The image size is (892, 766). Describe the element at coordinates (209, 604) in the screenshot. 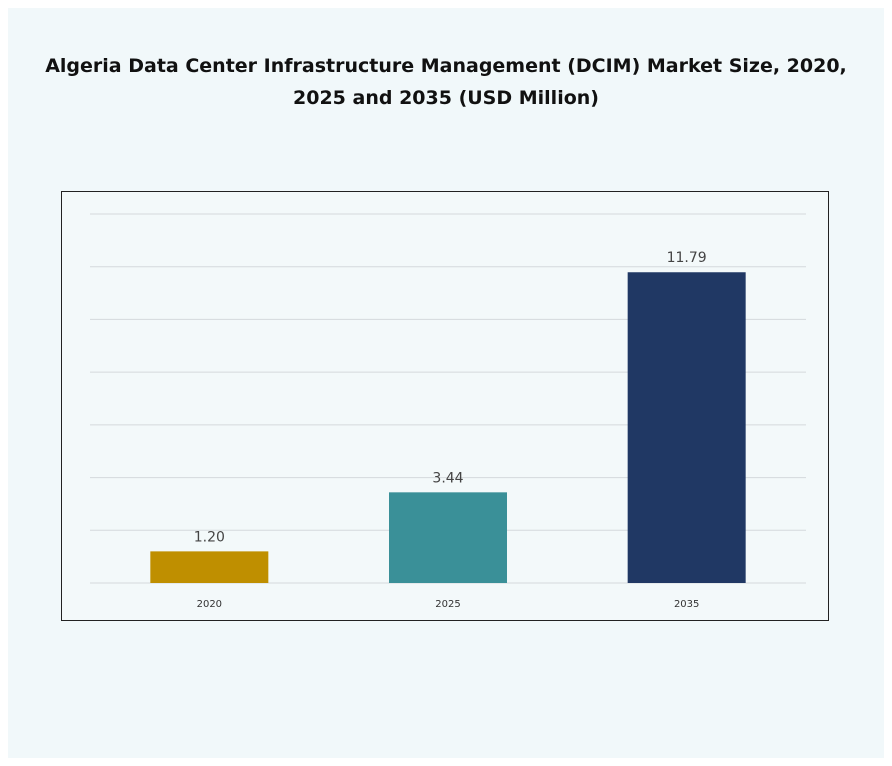

I see `x-tick-label-2020: 2020` at that location.